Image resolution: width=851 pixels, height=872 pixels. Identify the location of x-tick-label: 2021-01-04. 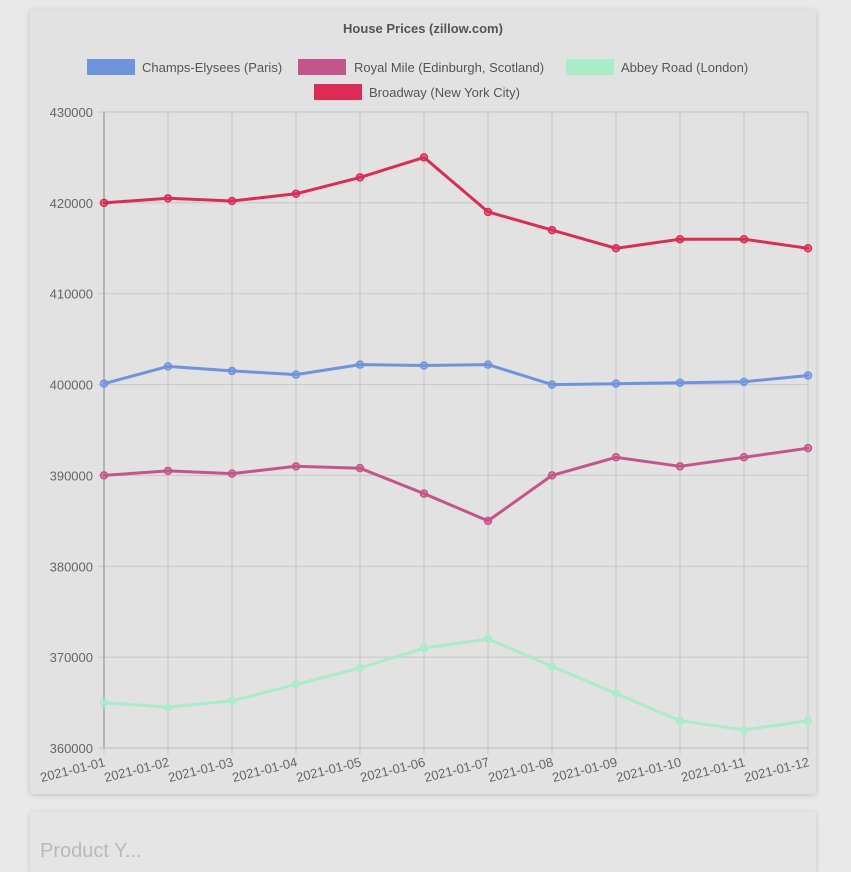
(265, 769).